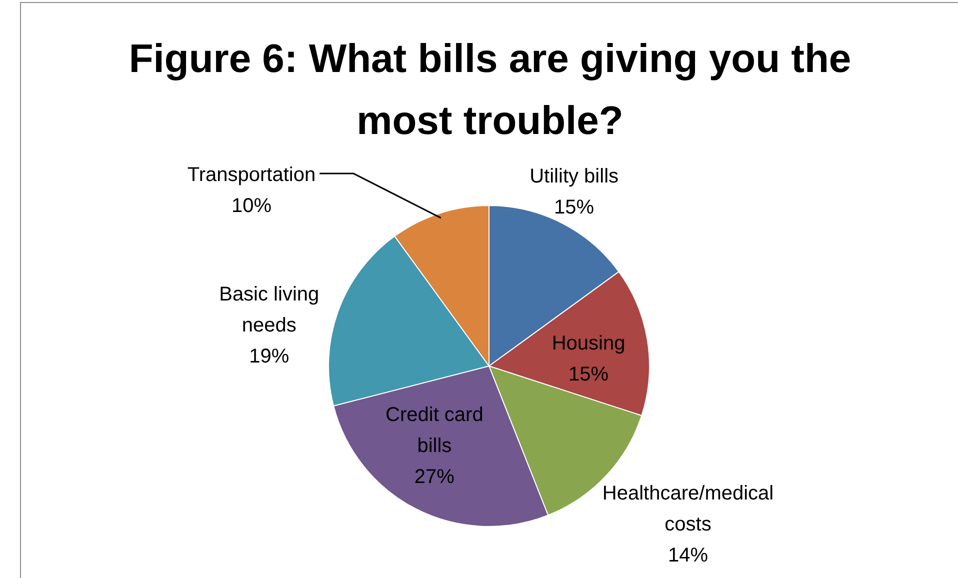  I want to click on data-label: 14%, so click(688, 555).